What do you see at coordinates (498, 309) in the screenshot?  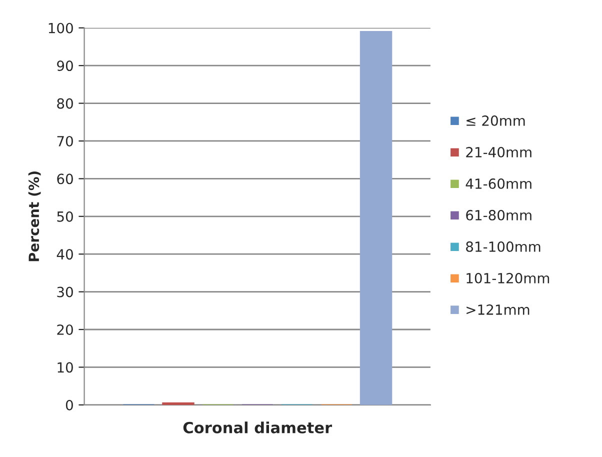 I see `legend-label: >121mm` at bounding box center [498, 309].